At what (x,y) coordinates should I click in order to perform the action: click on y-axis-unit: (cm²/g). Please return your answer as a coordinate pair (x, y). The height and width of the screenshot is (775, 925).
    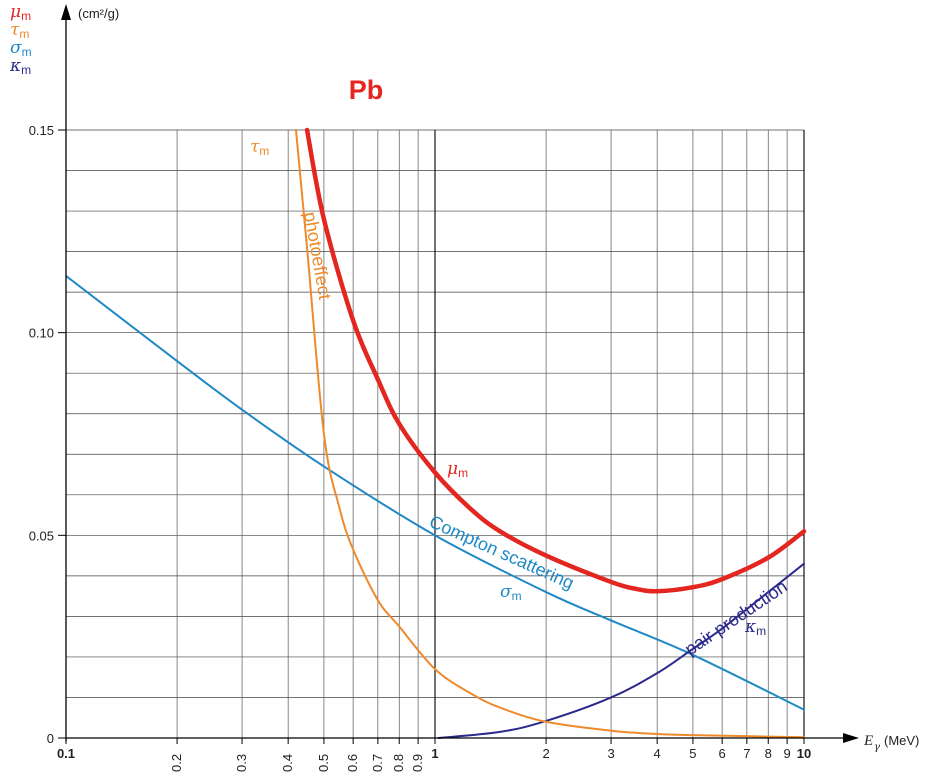
    Looking at the image, I should click on (98, 13).